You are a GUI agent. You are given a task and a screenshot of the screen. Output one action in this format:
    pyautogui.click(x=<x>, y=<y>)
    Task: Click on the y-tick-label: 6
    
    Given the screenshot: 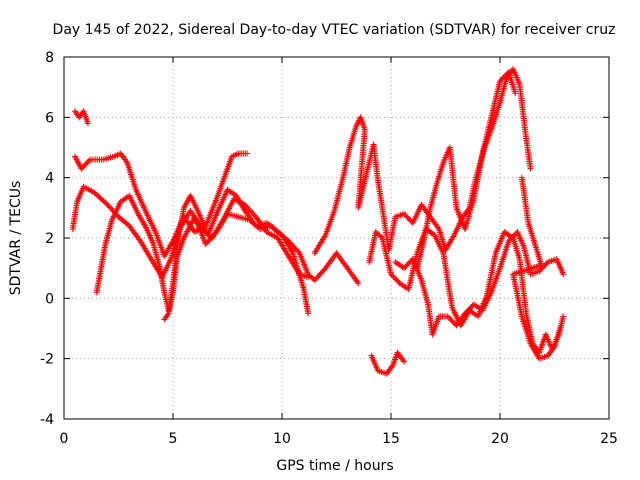 What is the action you would take?
    pyautogui.click(x=49, y=118)
    